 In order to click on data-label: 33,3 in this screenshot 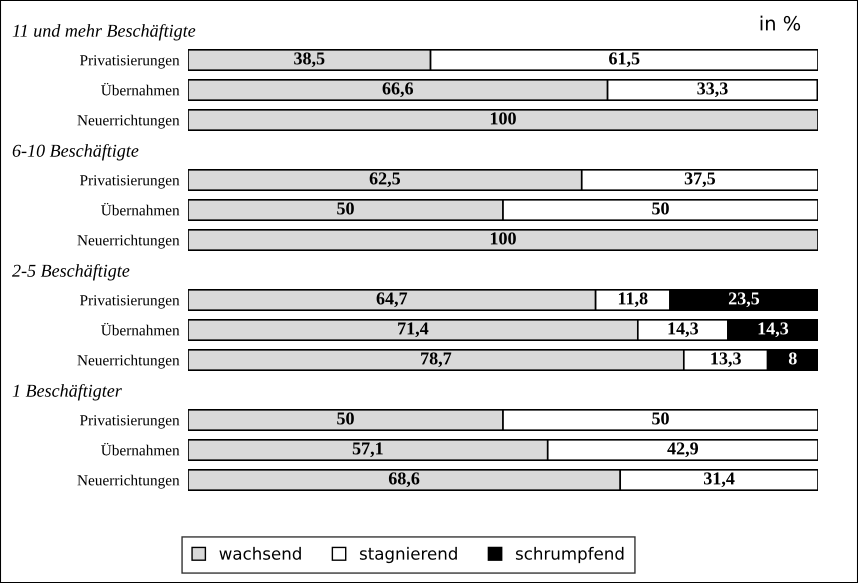, I will do `click(712, 90)`.